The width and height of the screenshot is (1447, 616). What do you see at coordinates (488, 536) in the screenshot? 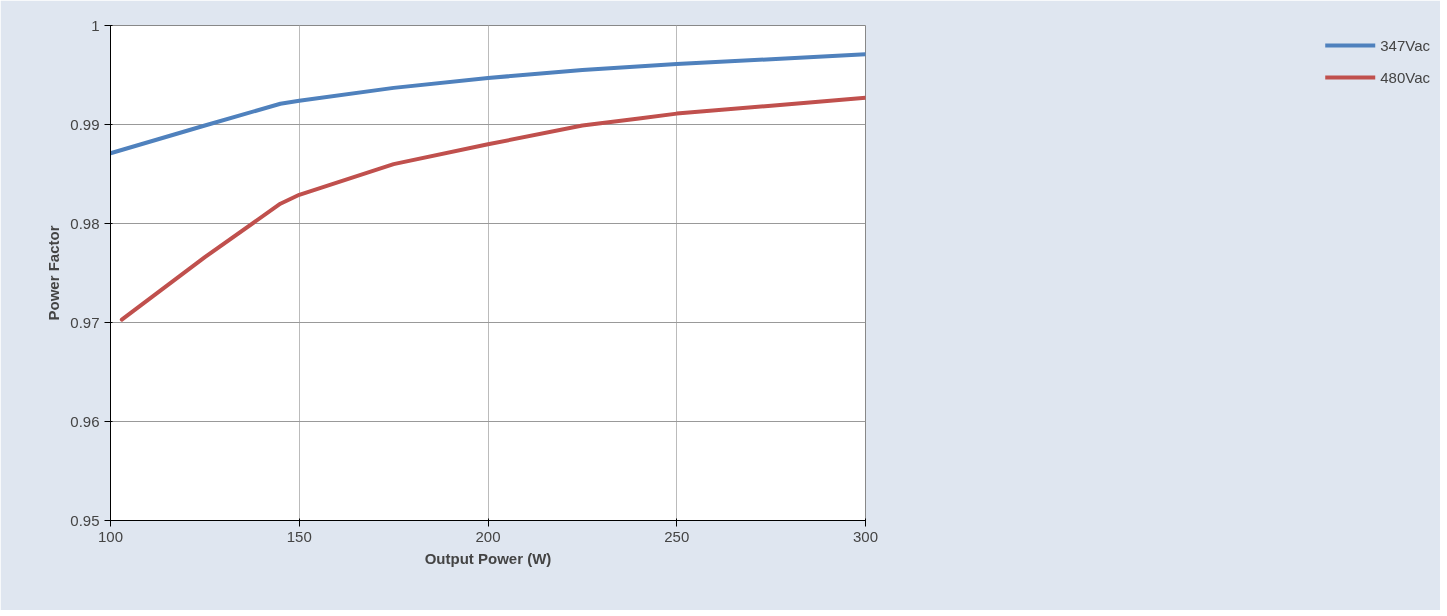
I see `x-tick-label: 200` at bounding box center [488, 536].